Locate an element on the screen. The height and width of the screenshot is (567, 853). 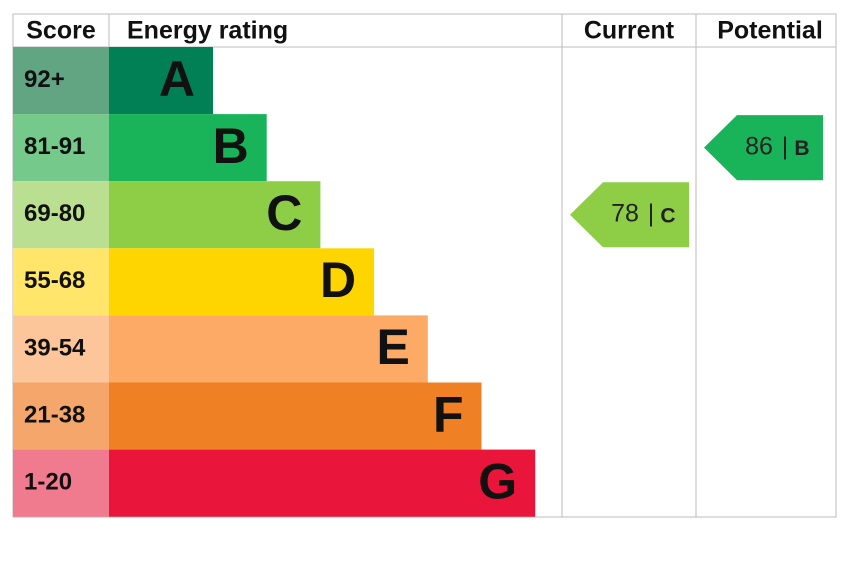
potential-arrow is located at coordinates (763, 148).